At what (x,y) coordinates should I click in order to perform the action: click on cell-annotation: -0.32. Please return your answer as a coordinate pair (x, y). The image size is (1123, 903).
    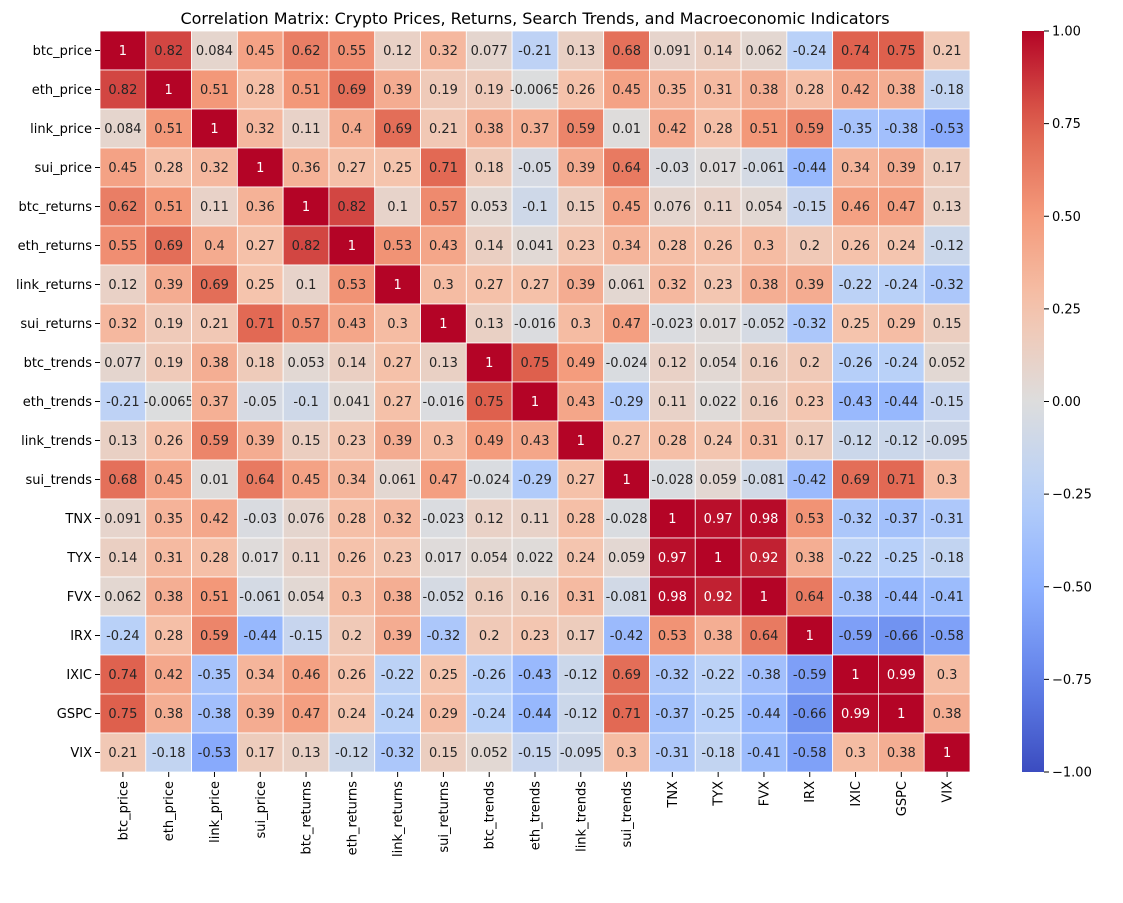
    Looking at the image, I should click on (947, 285).